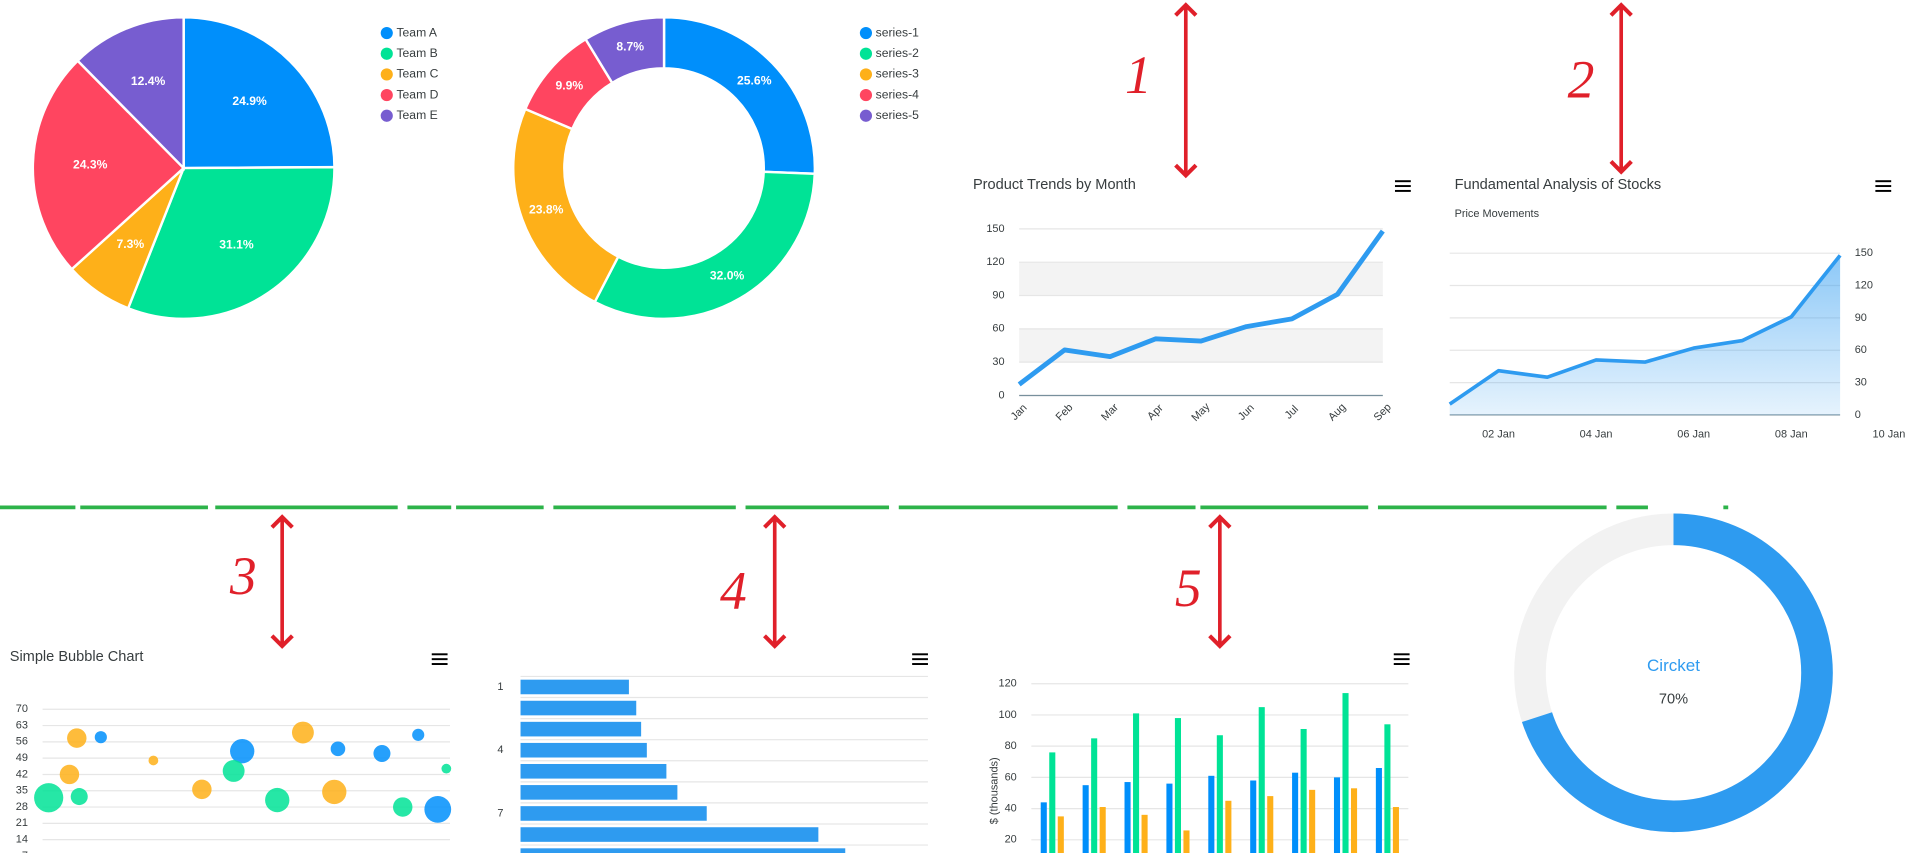  Describe the element at coordinates (897, 53) in the screenshot. I see `legend-label: series-2` at that location.